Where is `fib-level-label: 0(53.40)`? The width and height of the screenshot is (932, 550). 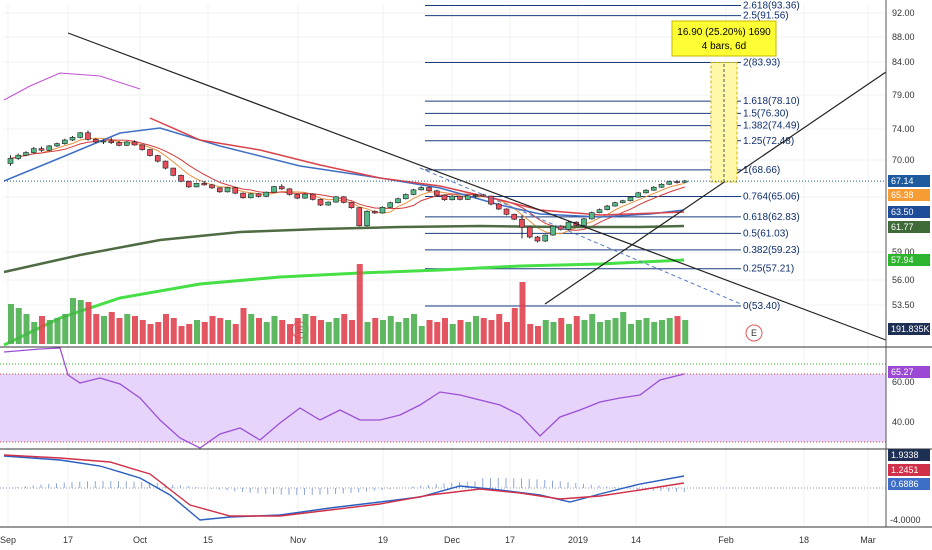 fib-level-label: 0(53.40) is located at coordinates (761, 306).